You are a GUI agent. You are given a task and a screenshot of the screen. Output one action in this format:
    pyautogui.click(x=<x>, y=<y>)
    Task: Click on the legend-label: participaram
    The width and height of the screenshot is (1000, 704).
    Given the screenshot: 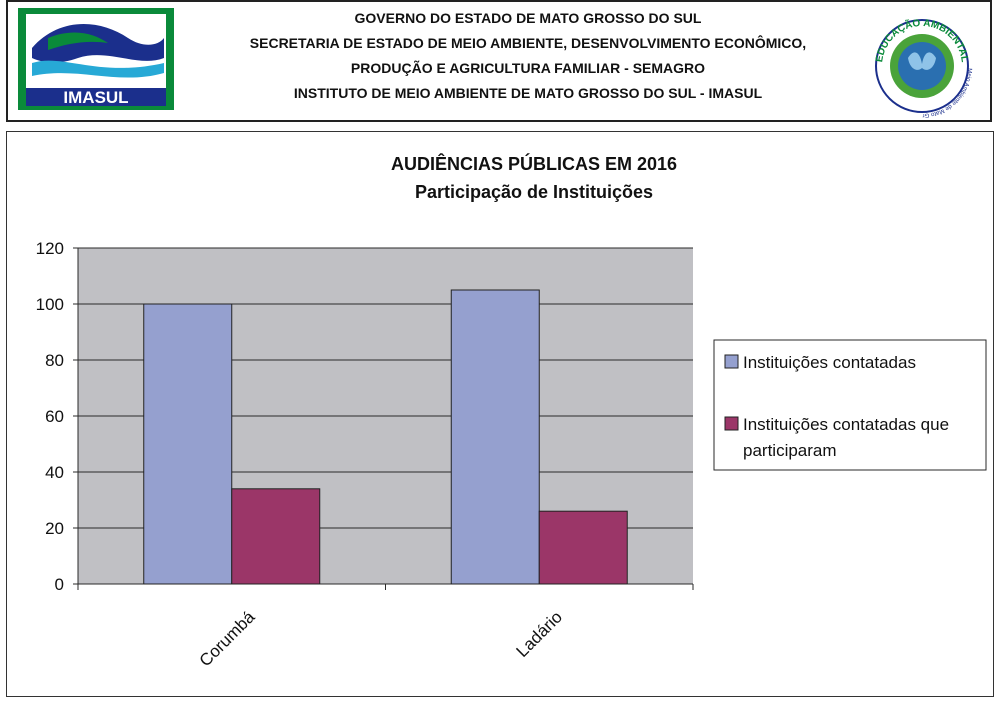 What is the action you would take?
    pyautogui.click(x=790, y=450)
    